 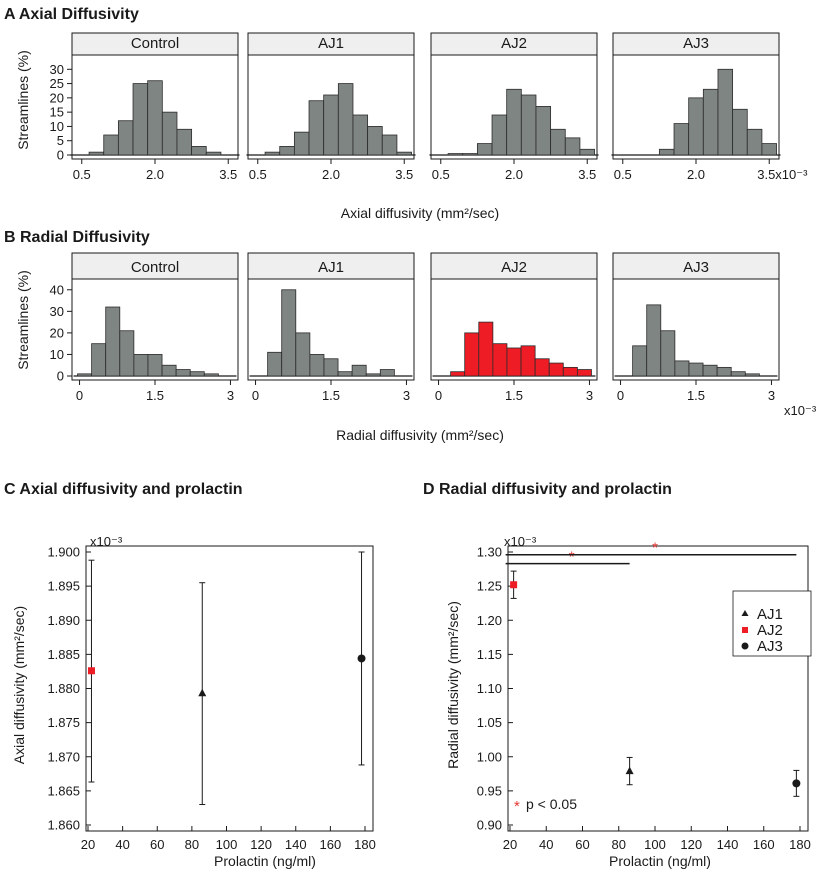 I want to click on x-tick-label: 80, so click(x=192, y=844).